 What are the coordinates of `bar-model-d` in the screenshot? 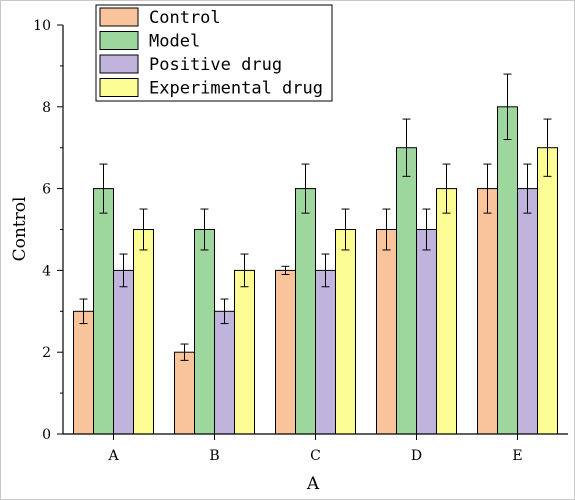 It's located at (406, 291).